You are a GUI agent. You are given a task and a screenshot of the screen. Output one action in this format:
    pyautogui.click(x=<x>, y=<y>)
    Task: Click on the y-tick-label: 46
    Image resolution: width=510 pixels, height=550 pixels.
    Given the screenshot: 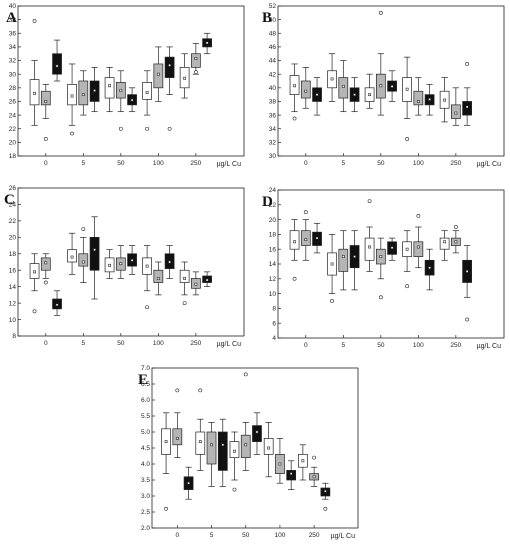 What is the action you would take?
    pyautogui.click(x=273, y=47)
    